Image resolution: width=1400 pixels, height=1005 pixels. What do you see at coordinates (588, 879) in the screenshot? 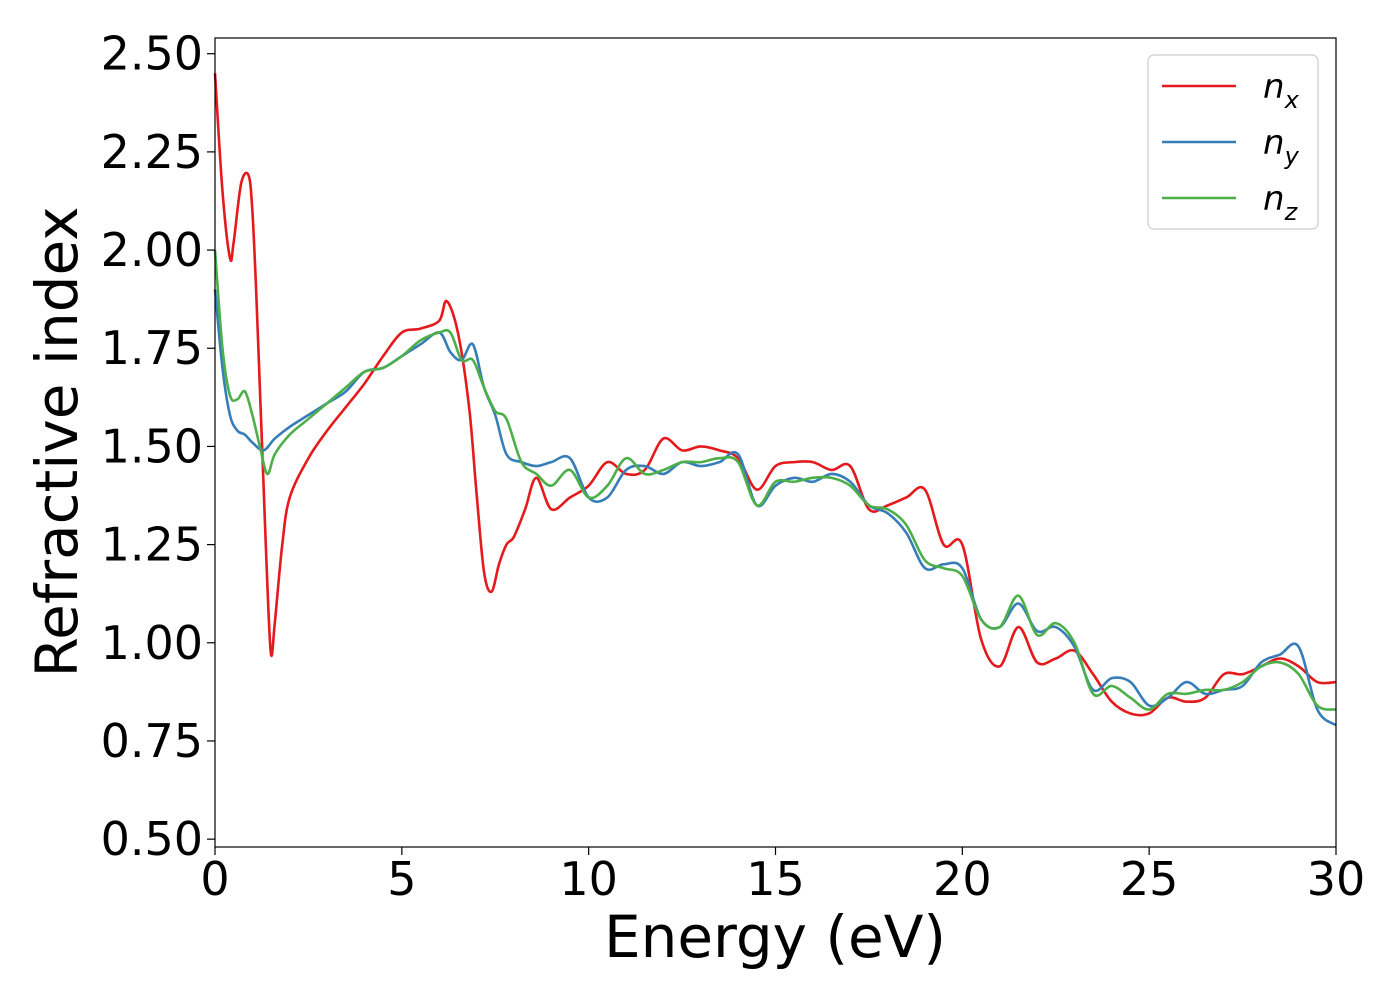
I see `x-tick-label: 10` at bounding box center [588, 879].